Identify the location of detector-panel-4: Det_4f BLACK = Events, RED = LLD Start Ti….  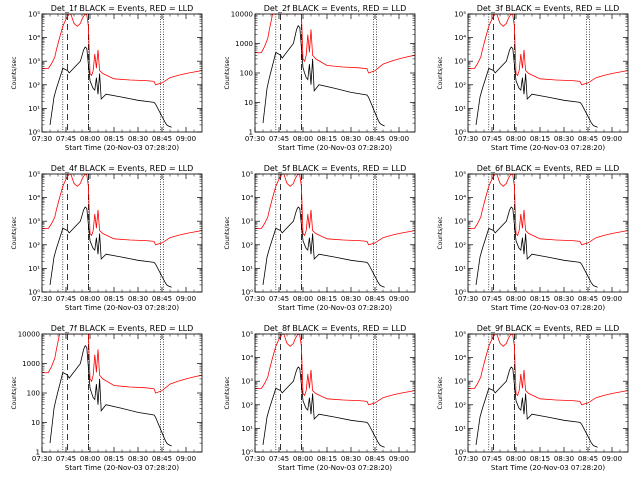
(107, 238).